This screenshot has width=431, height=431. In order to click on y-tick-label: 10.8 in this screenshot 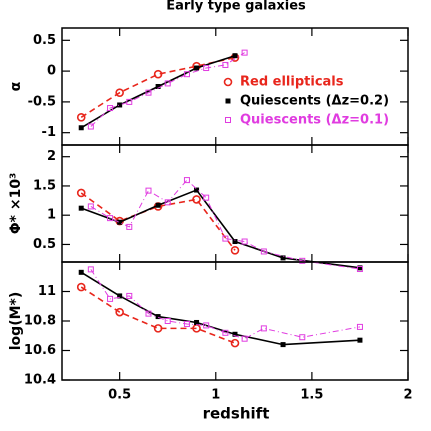, I will do `click(40, 321)`.